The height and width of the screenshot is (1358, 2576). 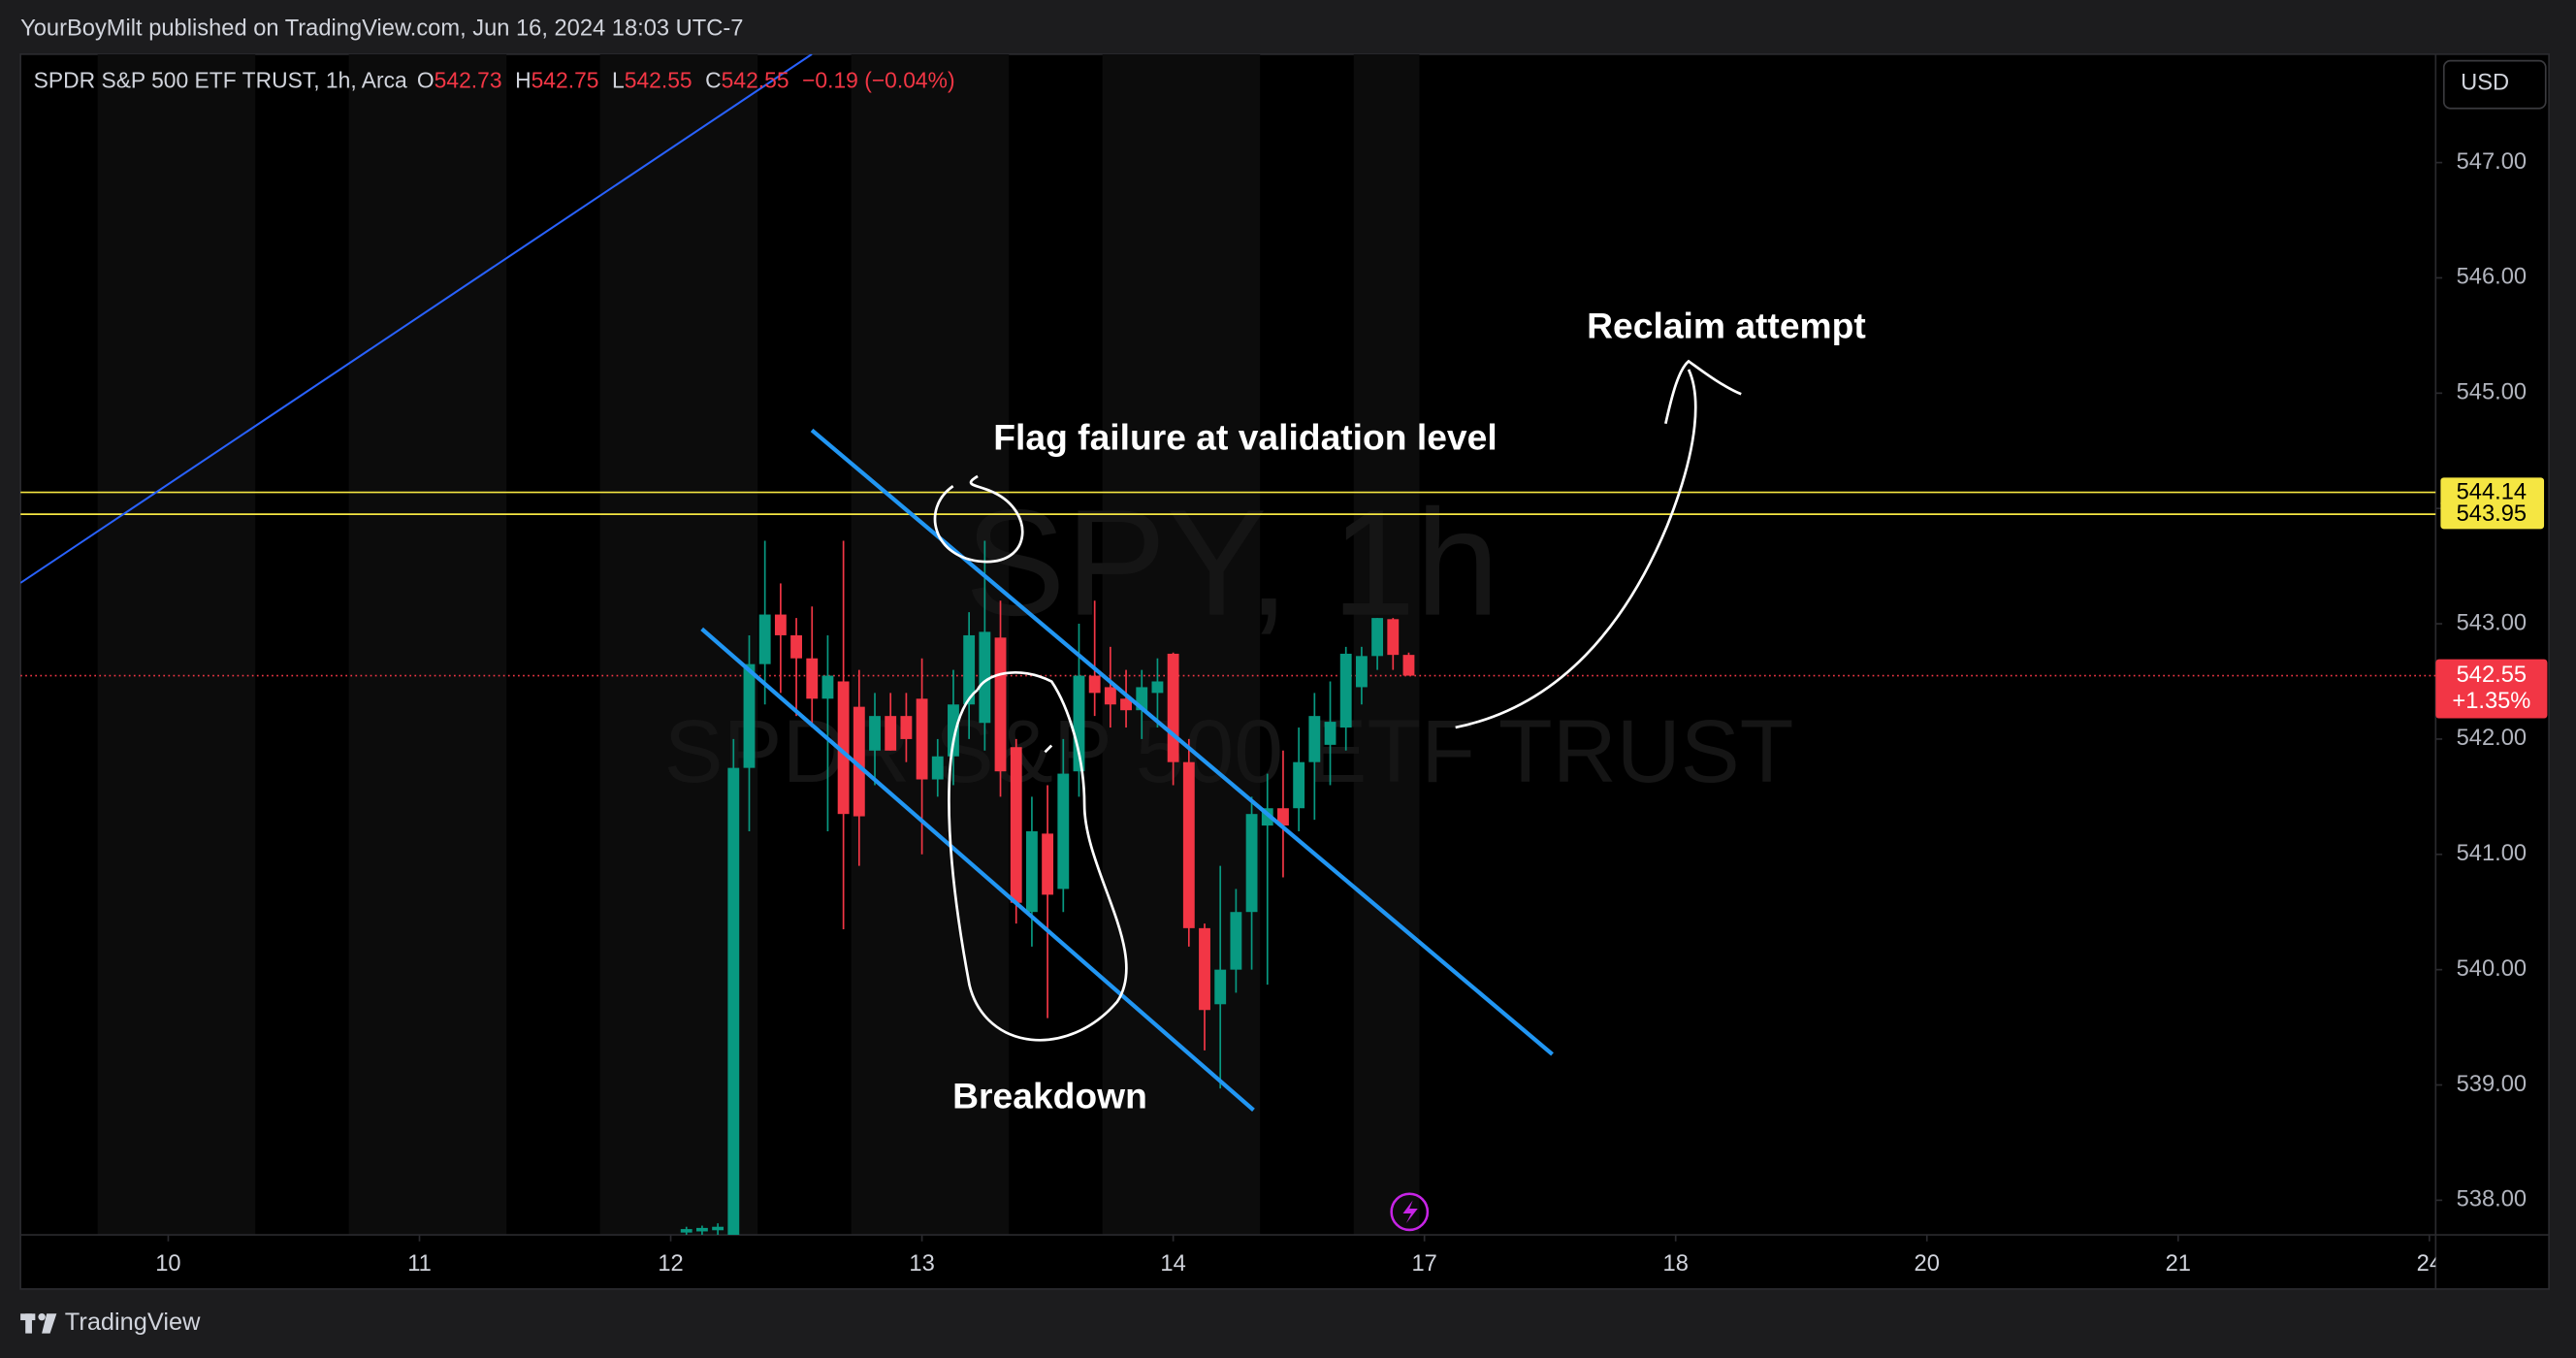 I want to click on prefix: L, so click(x=618, y=80).